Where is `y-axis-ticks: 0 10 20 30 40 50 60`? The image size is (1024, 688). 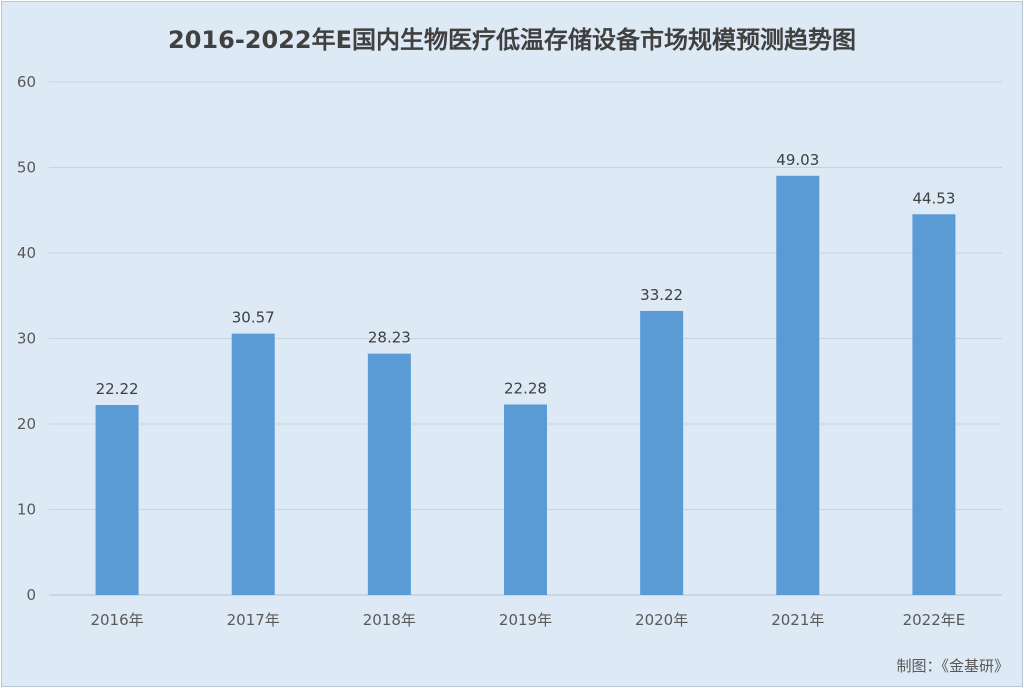 y-axis-ticks: 0 10 20 30 40 50 60 is located at coordinates (26, 338).